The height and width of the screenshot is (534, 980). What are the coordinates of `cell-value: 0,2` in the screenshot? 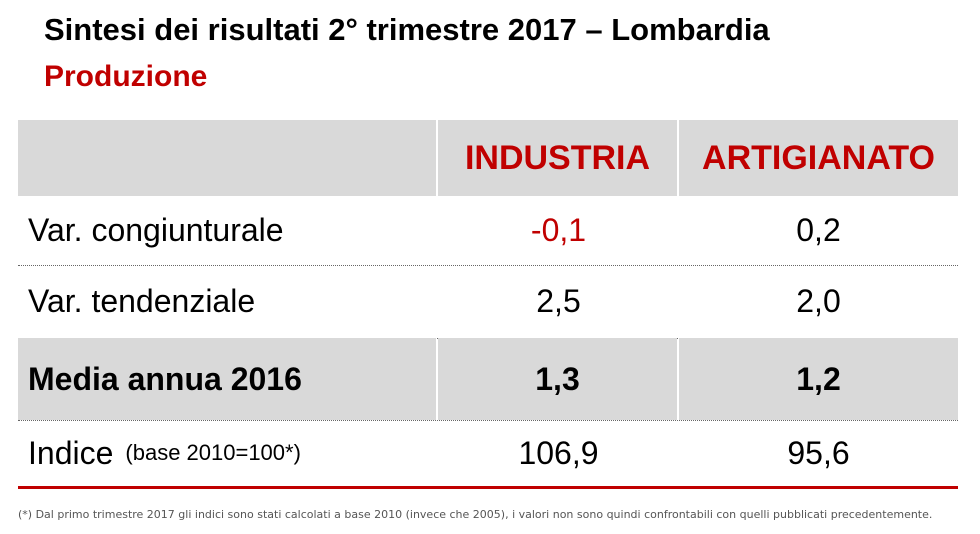 It's located at (818, 230).